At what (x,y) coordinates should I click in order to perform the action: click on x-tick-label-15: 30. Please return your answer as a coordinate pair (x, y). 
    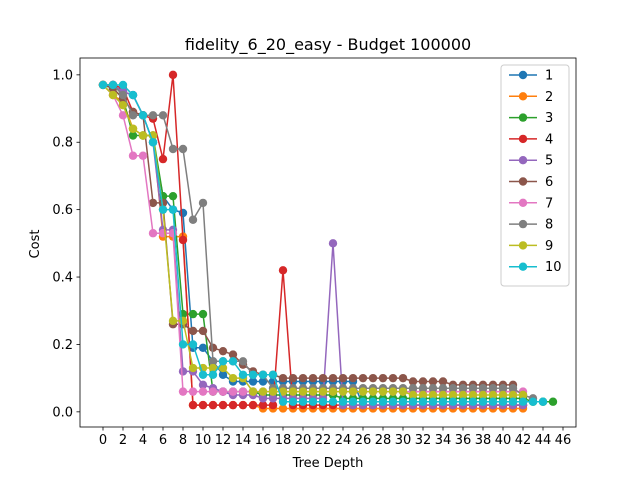
    Looking at the image, I should click on (403, 440).